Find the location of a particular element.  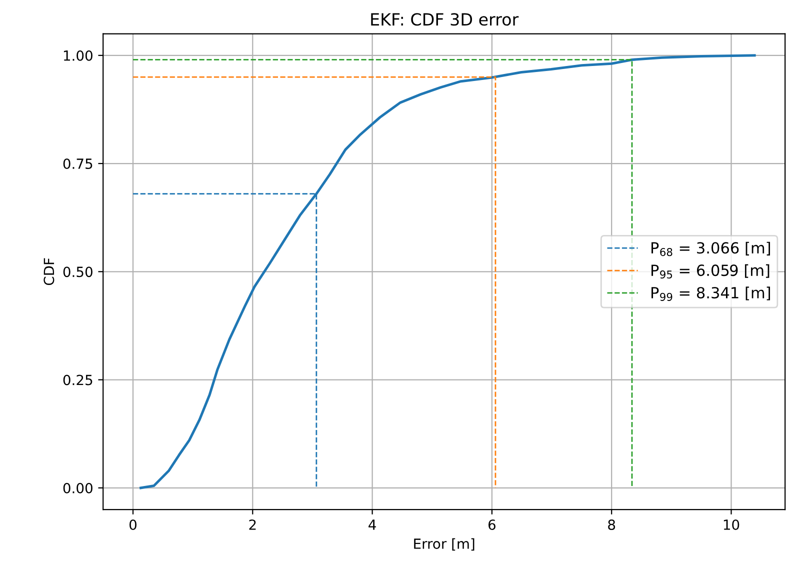

x-tick-label: 10 is located at coordinates (732, 524).